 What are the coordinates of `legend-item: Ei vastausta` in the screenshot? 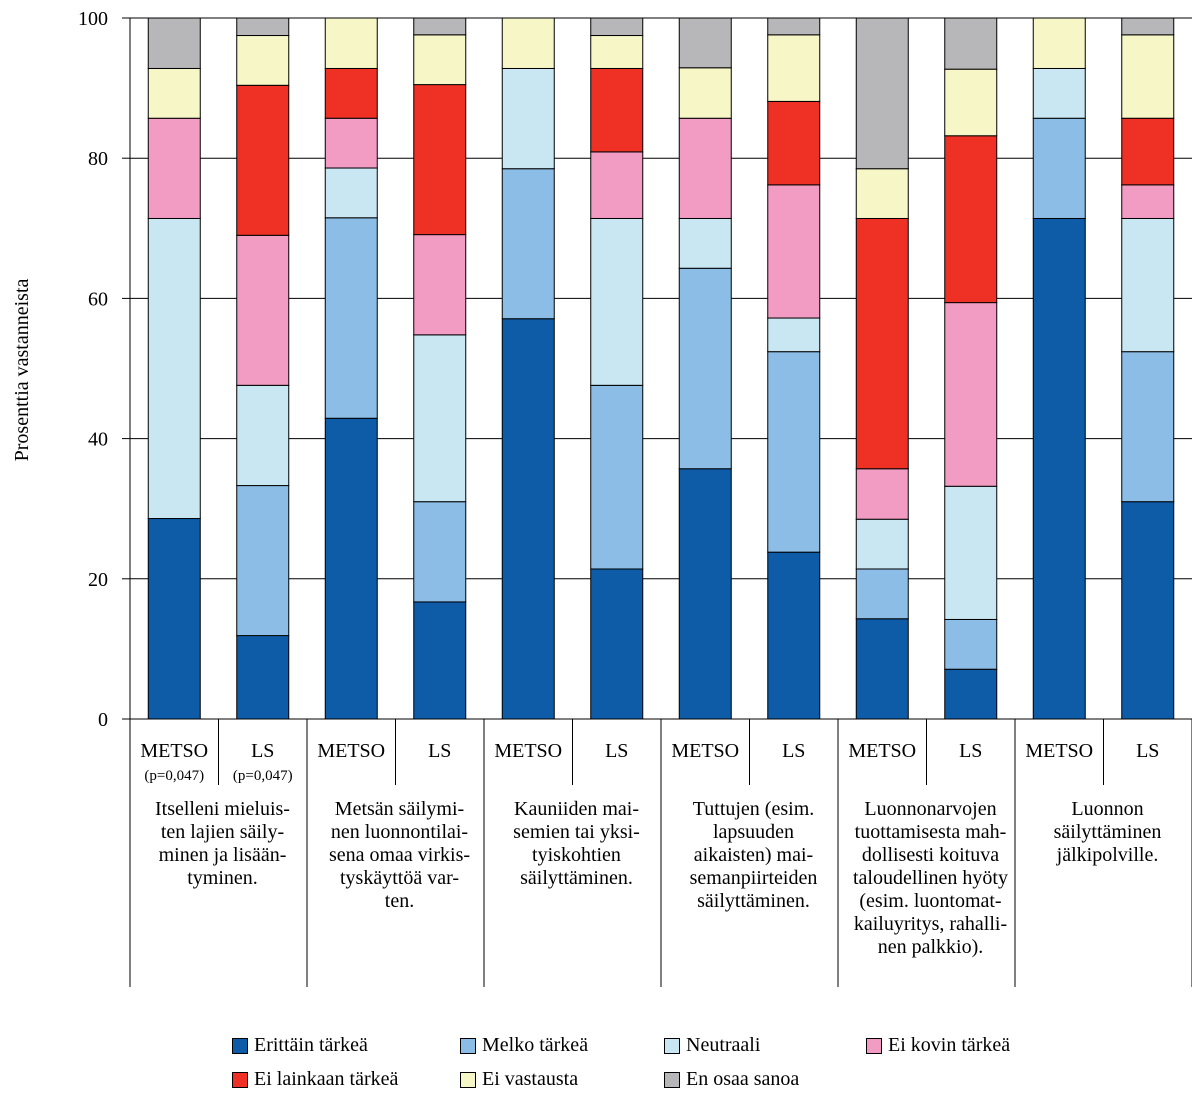 It's located at (519, 1079).